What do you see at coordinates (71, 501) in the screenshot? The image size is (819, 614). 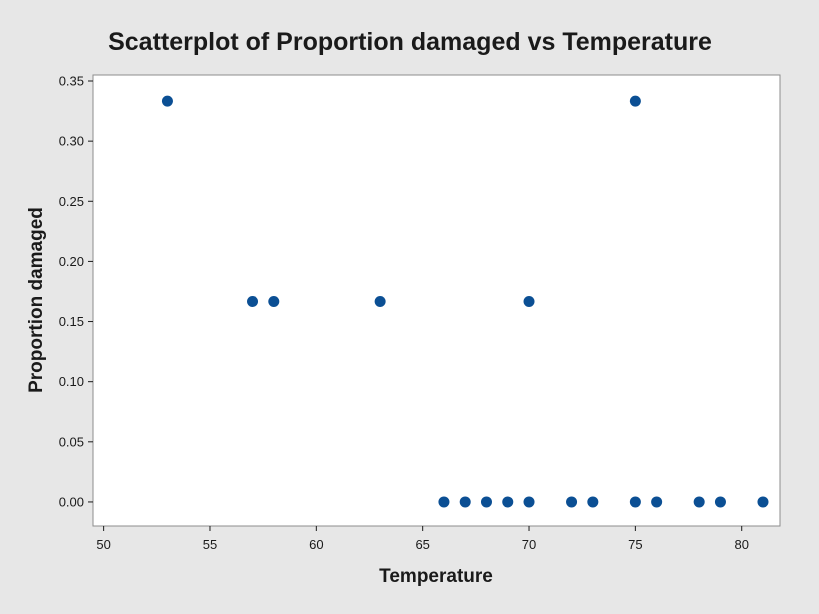 I see `y-tick-label: 0.00` at bounding box center [71, 501].